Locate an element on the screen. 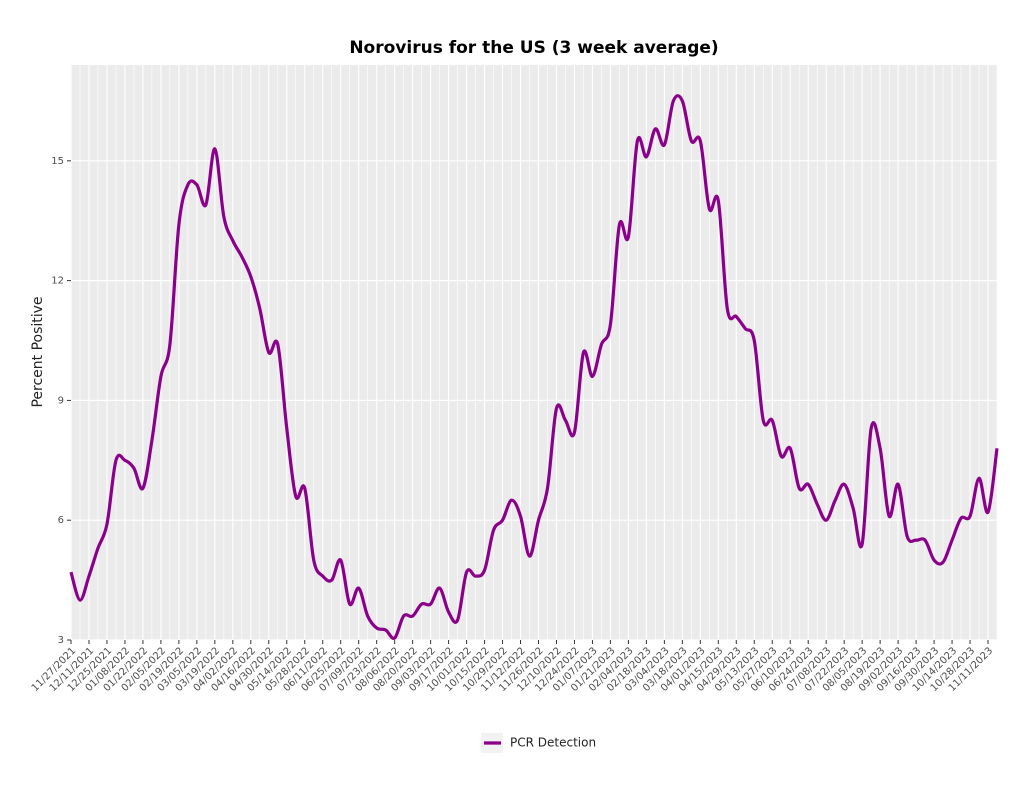 Image resolution: width=1013 pixels, height=785 pixels. y-tick-label: 3 is located at coordinates (61, 640).